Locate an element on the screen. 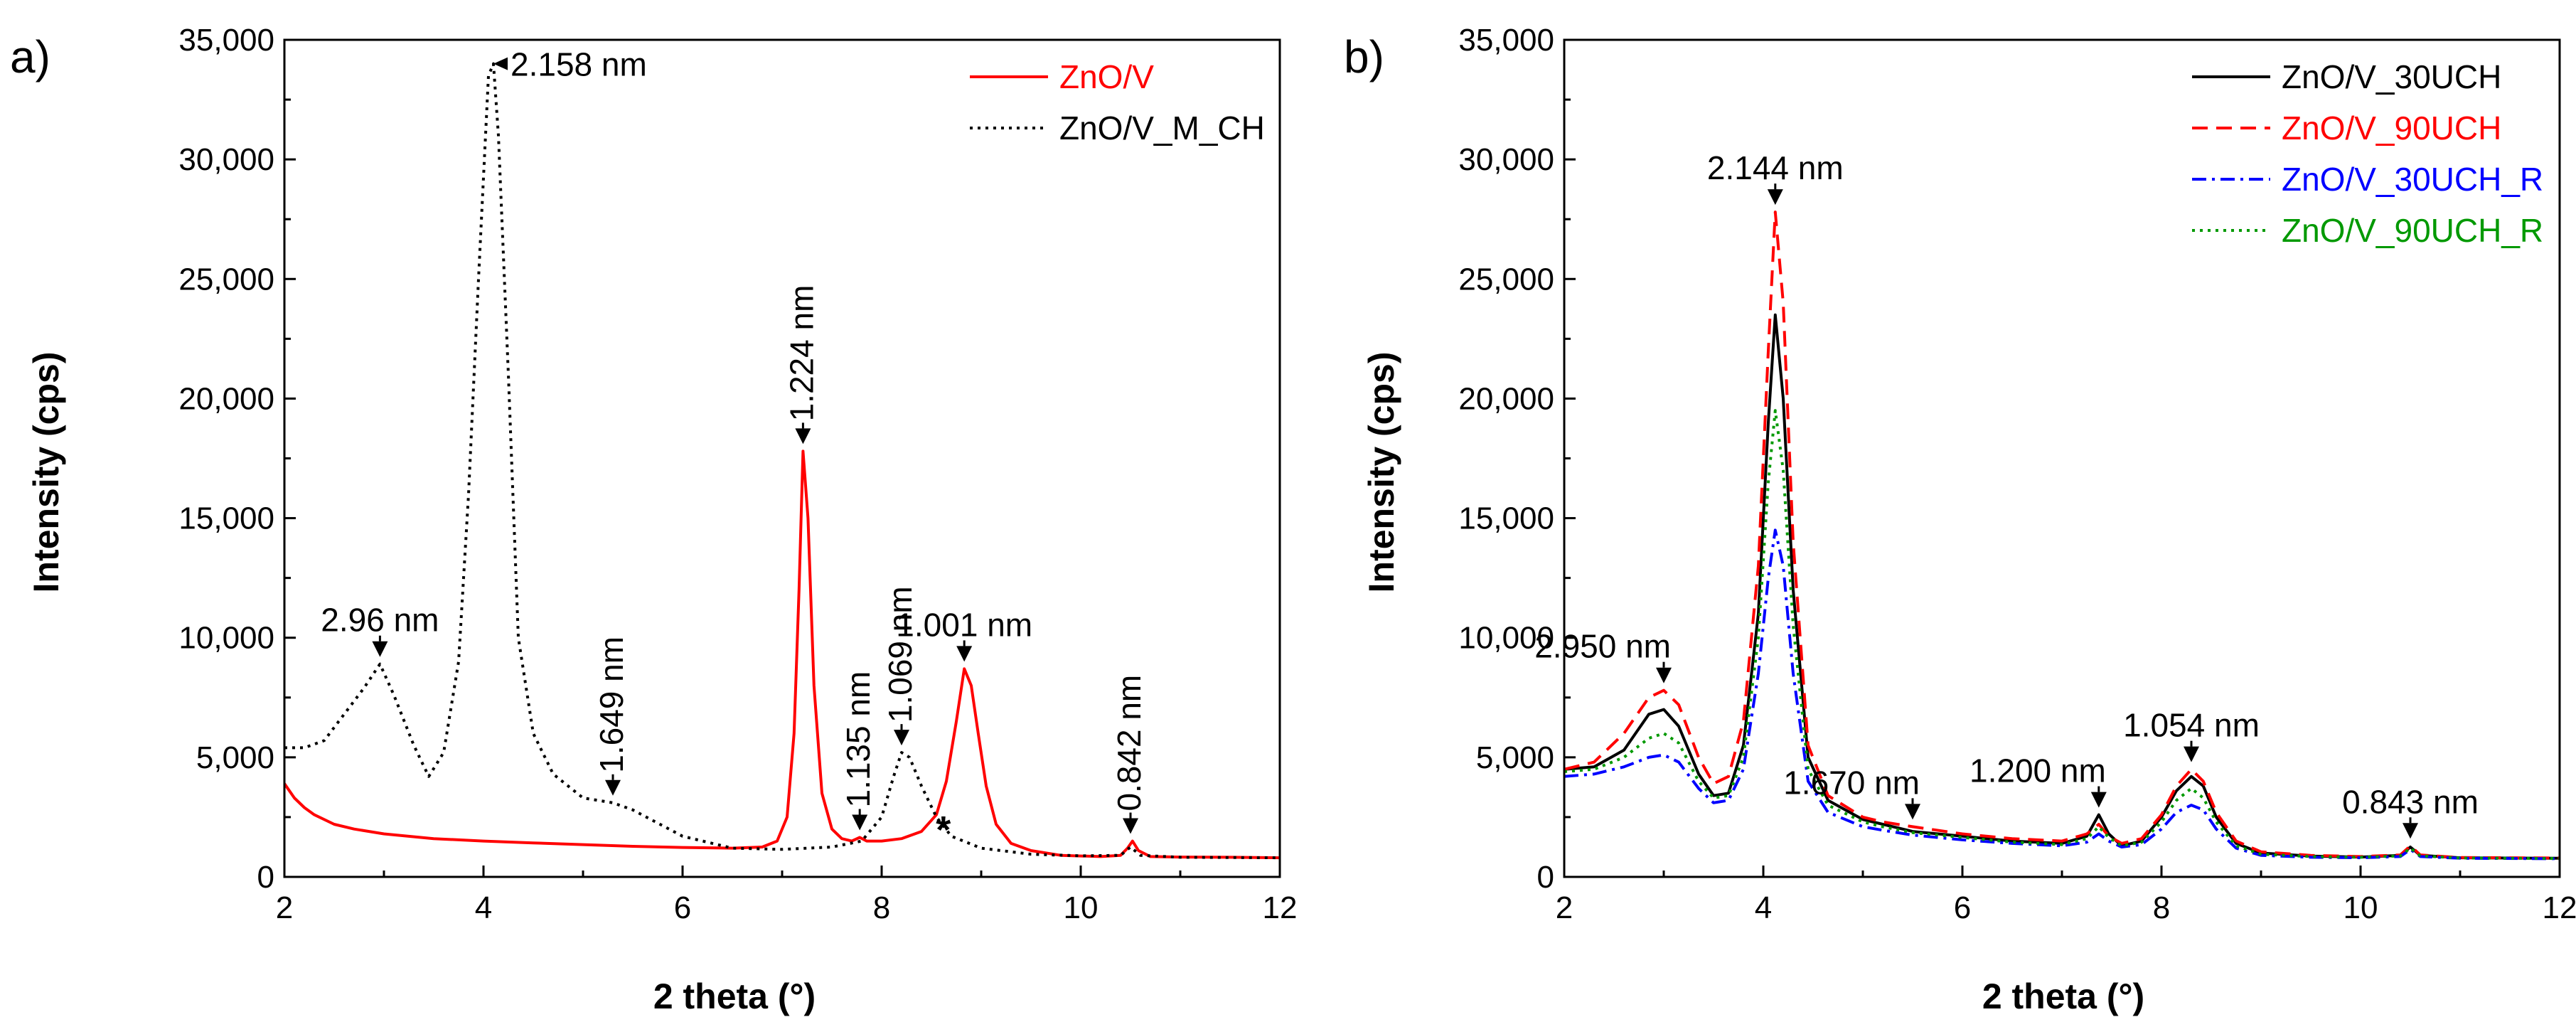 The width and height of the screenshot is (2576, 1017). panel-b-legend-label: ZnO/V_30UCH is located at coordinates (2391, 76).